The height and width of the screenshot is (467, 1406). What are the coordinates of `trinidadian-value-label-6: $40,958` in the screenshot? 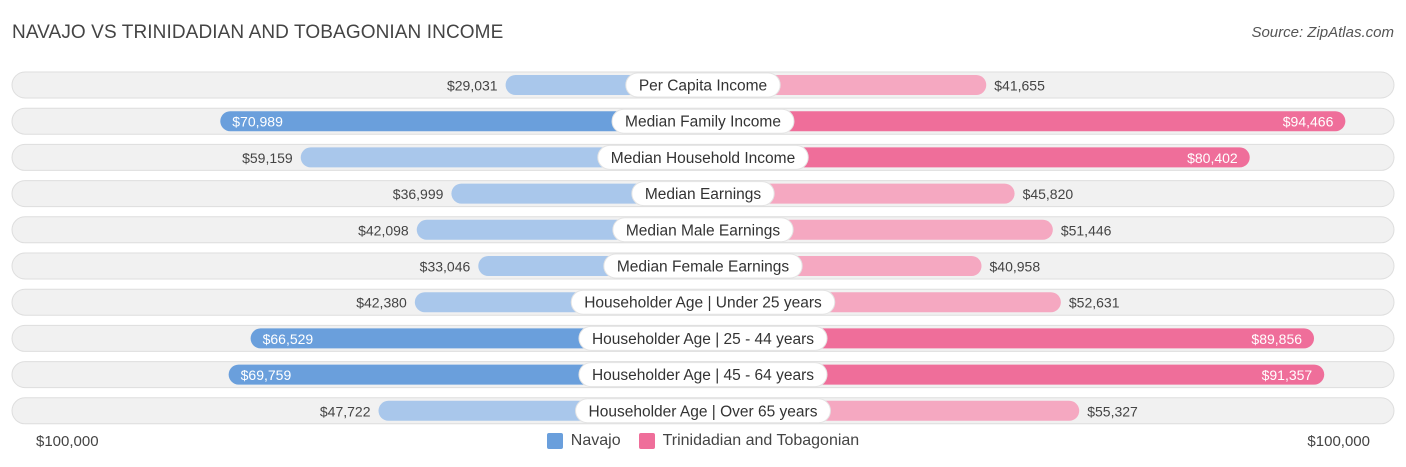 It's located at (1015, 267).